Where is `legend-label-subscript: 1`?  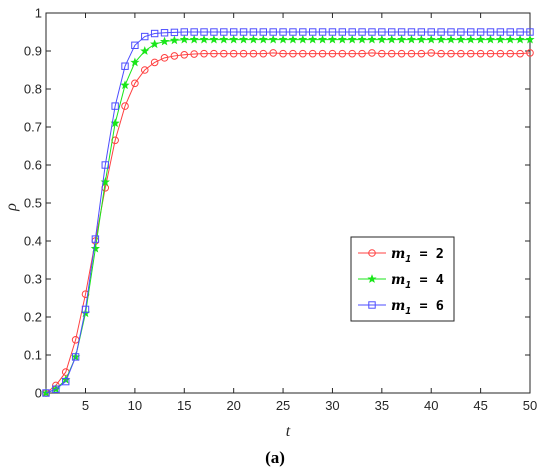 legend-label-subscript: 1 is located at coordinates (408, 311).